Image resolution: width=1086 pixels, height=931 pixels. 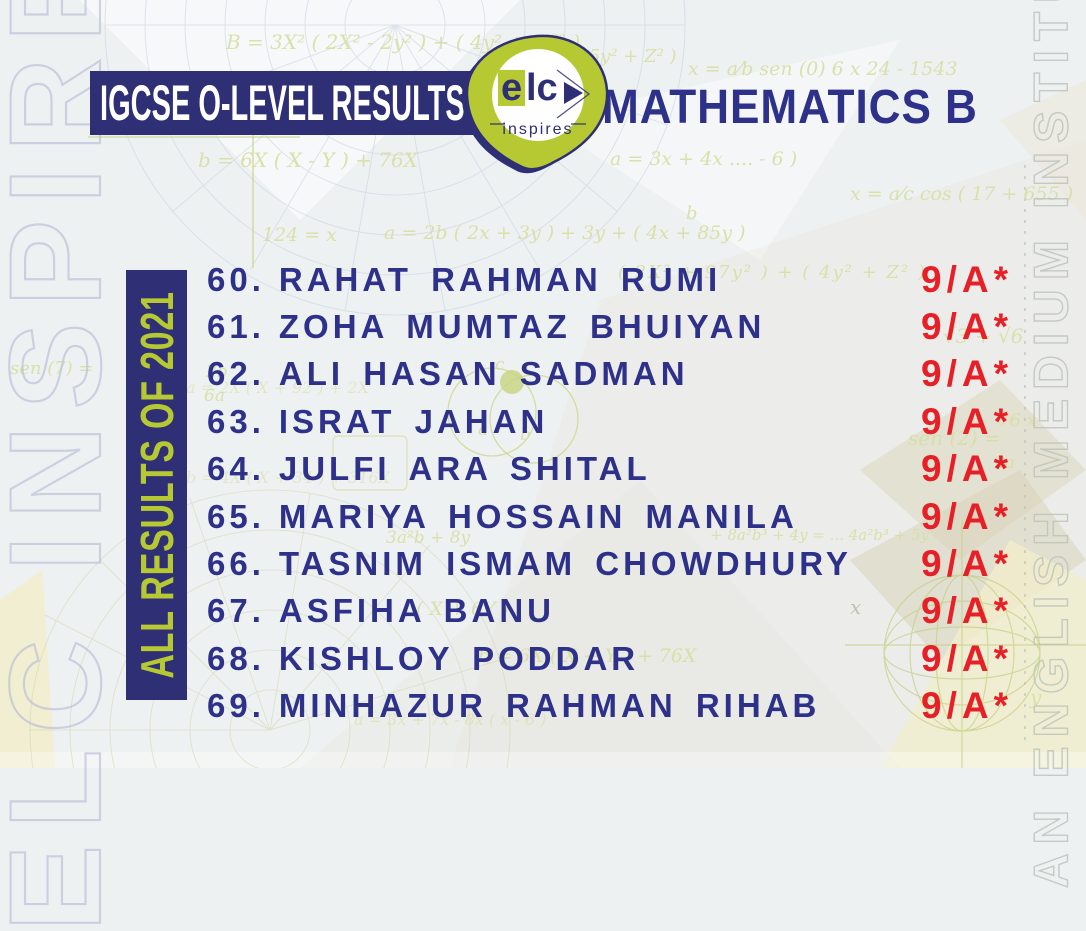 I want to click on math-formula: a = 2X ( X + 92 ) + 2X, so click(x=277, y=387).